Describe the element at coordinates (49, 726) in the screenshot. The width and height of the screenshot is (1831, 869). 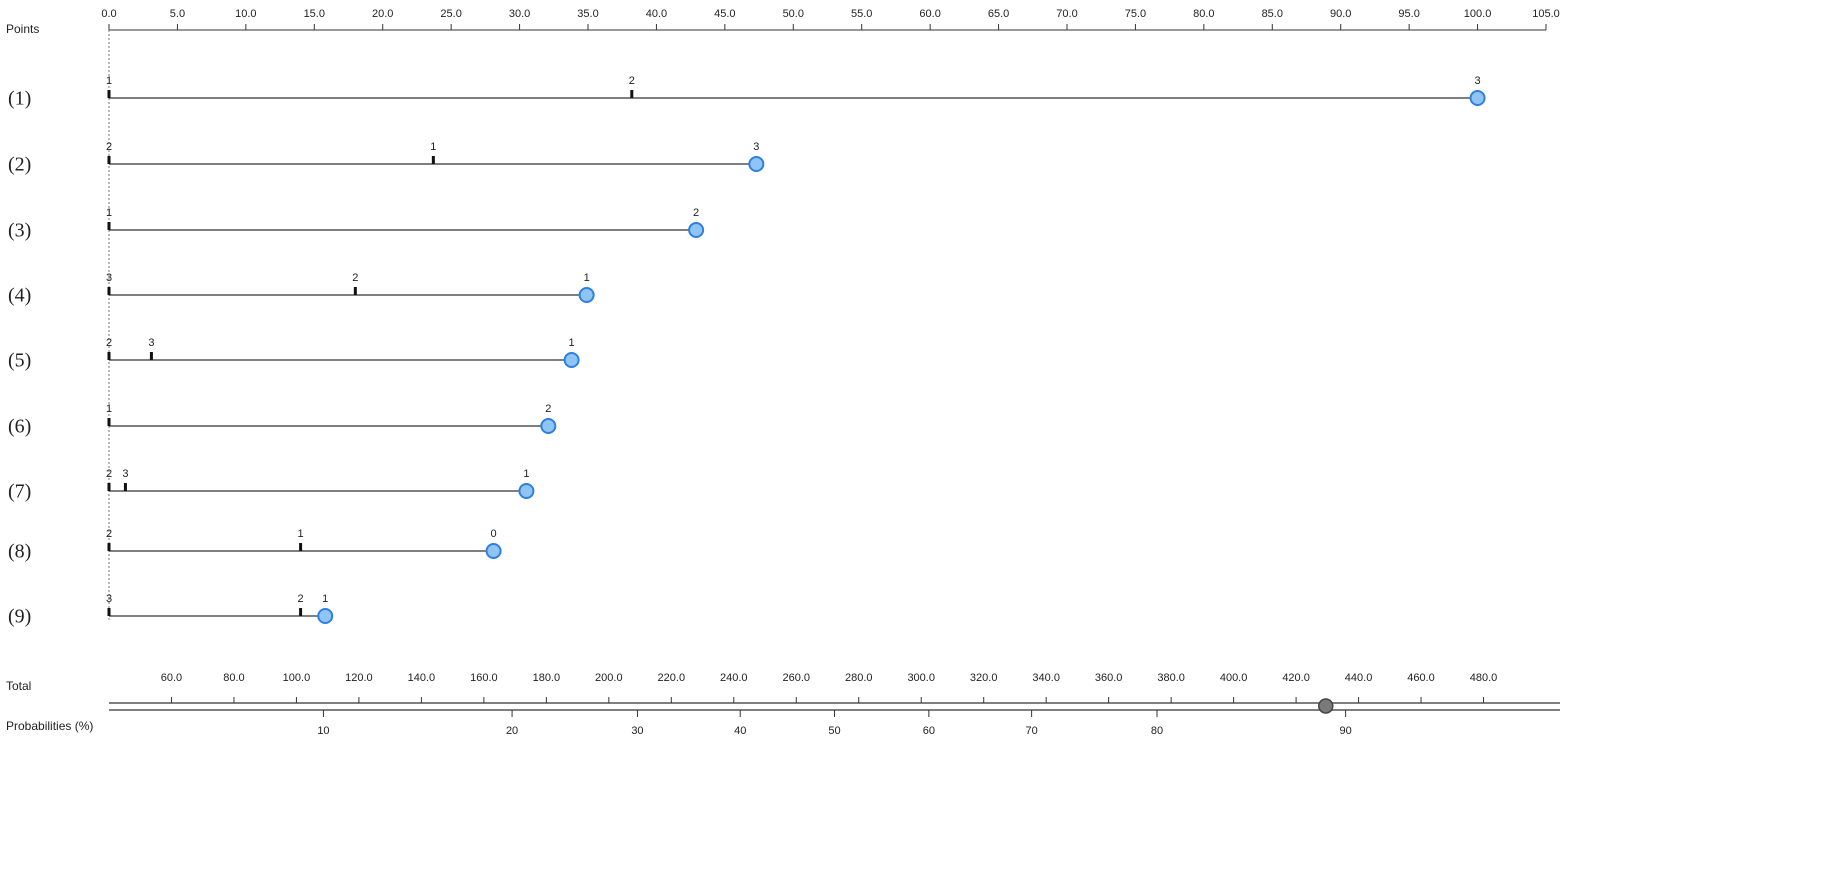
I see `prob-label: Probabilities (%)` at that location.